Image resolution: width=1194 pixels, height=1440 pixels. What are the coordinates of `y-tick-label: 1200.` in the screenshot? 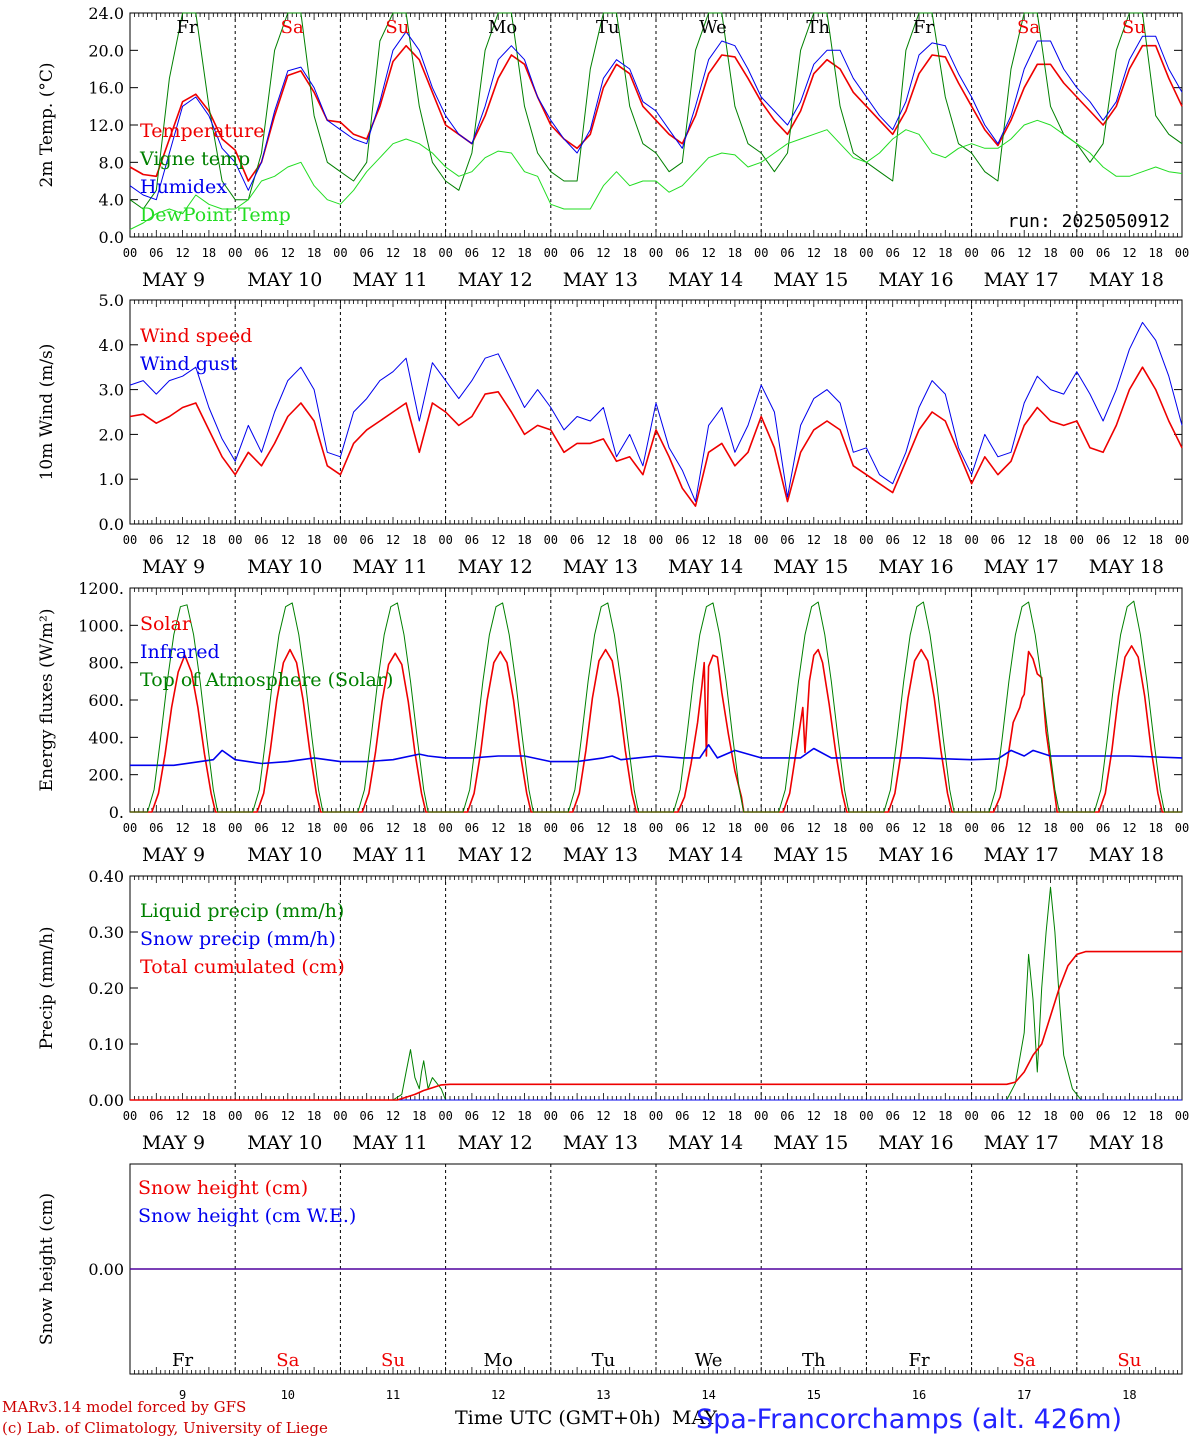 It's located at (101, 588).